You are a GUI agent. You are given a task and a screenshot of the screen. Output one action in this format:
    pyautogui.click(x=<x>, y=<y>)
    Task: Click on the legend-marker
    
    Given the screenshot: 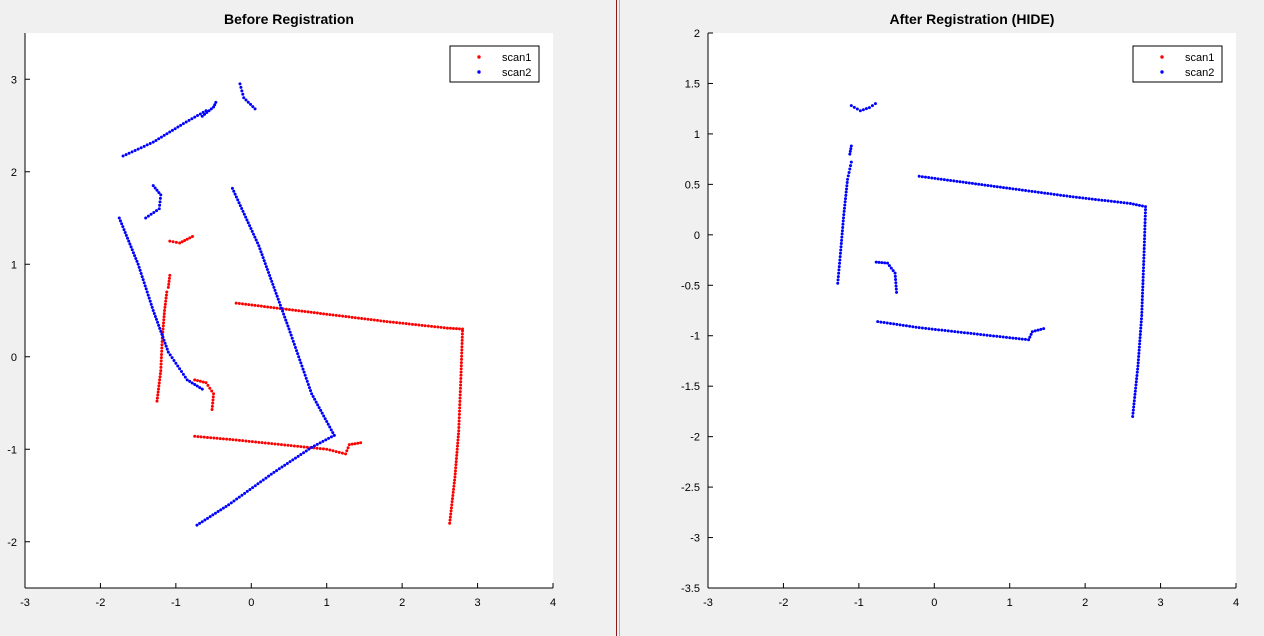 What is the action you would take?
    pyautogui.click(x=1162, y=72)
    